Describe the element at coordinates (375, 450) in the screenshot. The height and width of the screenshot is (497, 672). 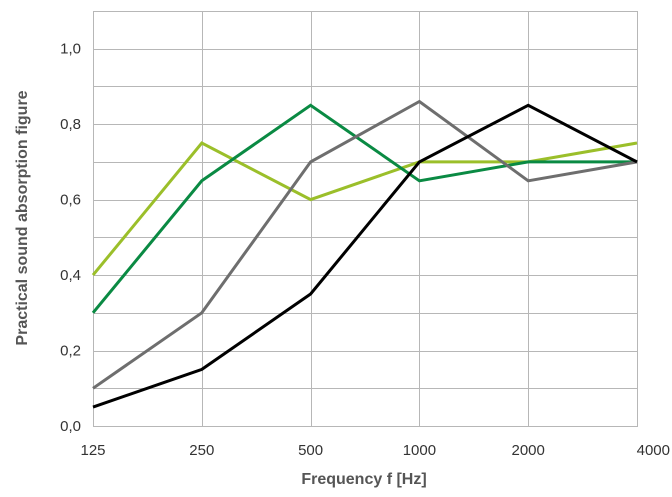
I see `x-tick-labels: 125 250 500 1000 2000 4000` at that location.